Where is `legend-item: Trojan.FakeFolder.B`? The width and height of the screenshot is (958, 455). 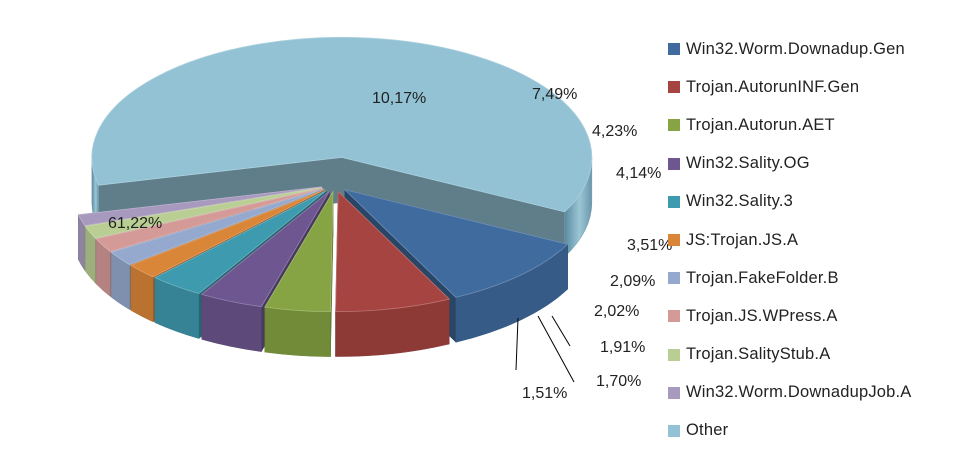
legend-item: Trojan.FakeFolder.B is located at coordinates (790, 278).